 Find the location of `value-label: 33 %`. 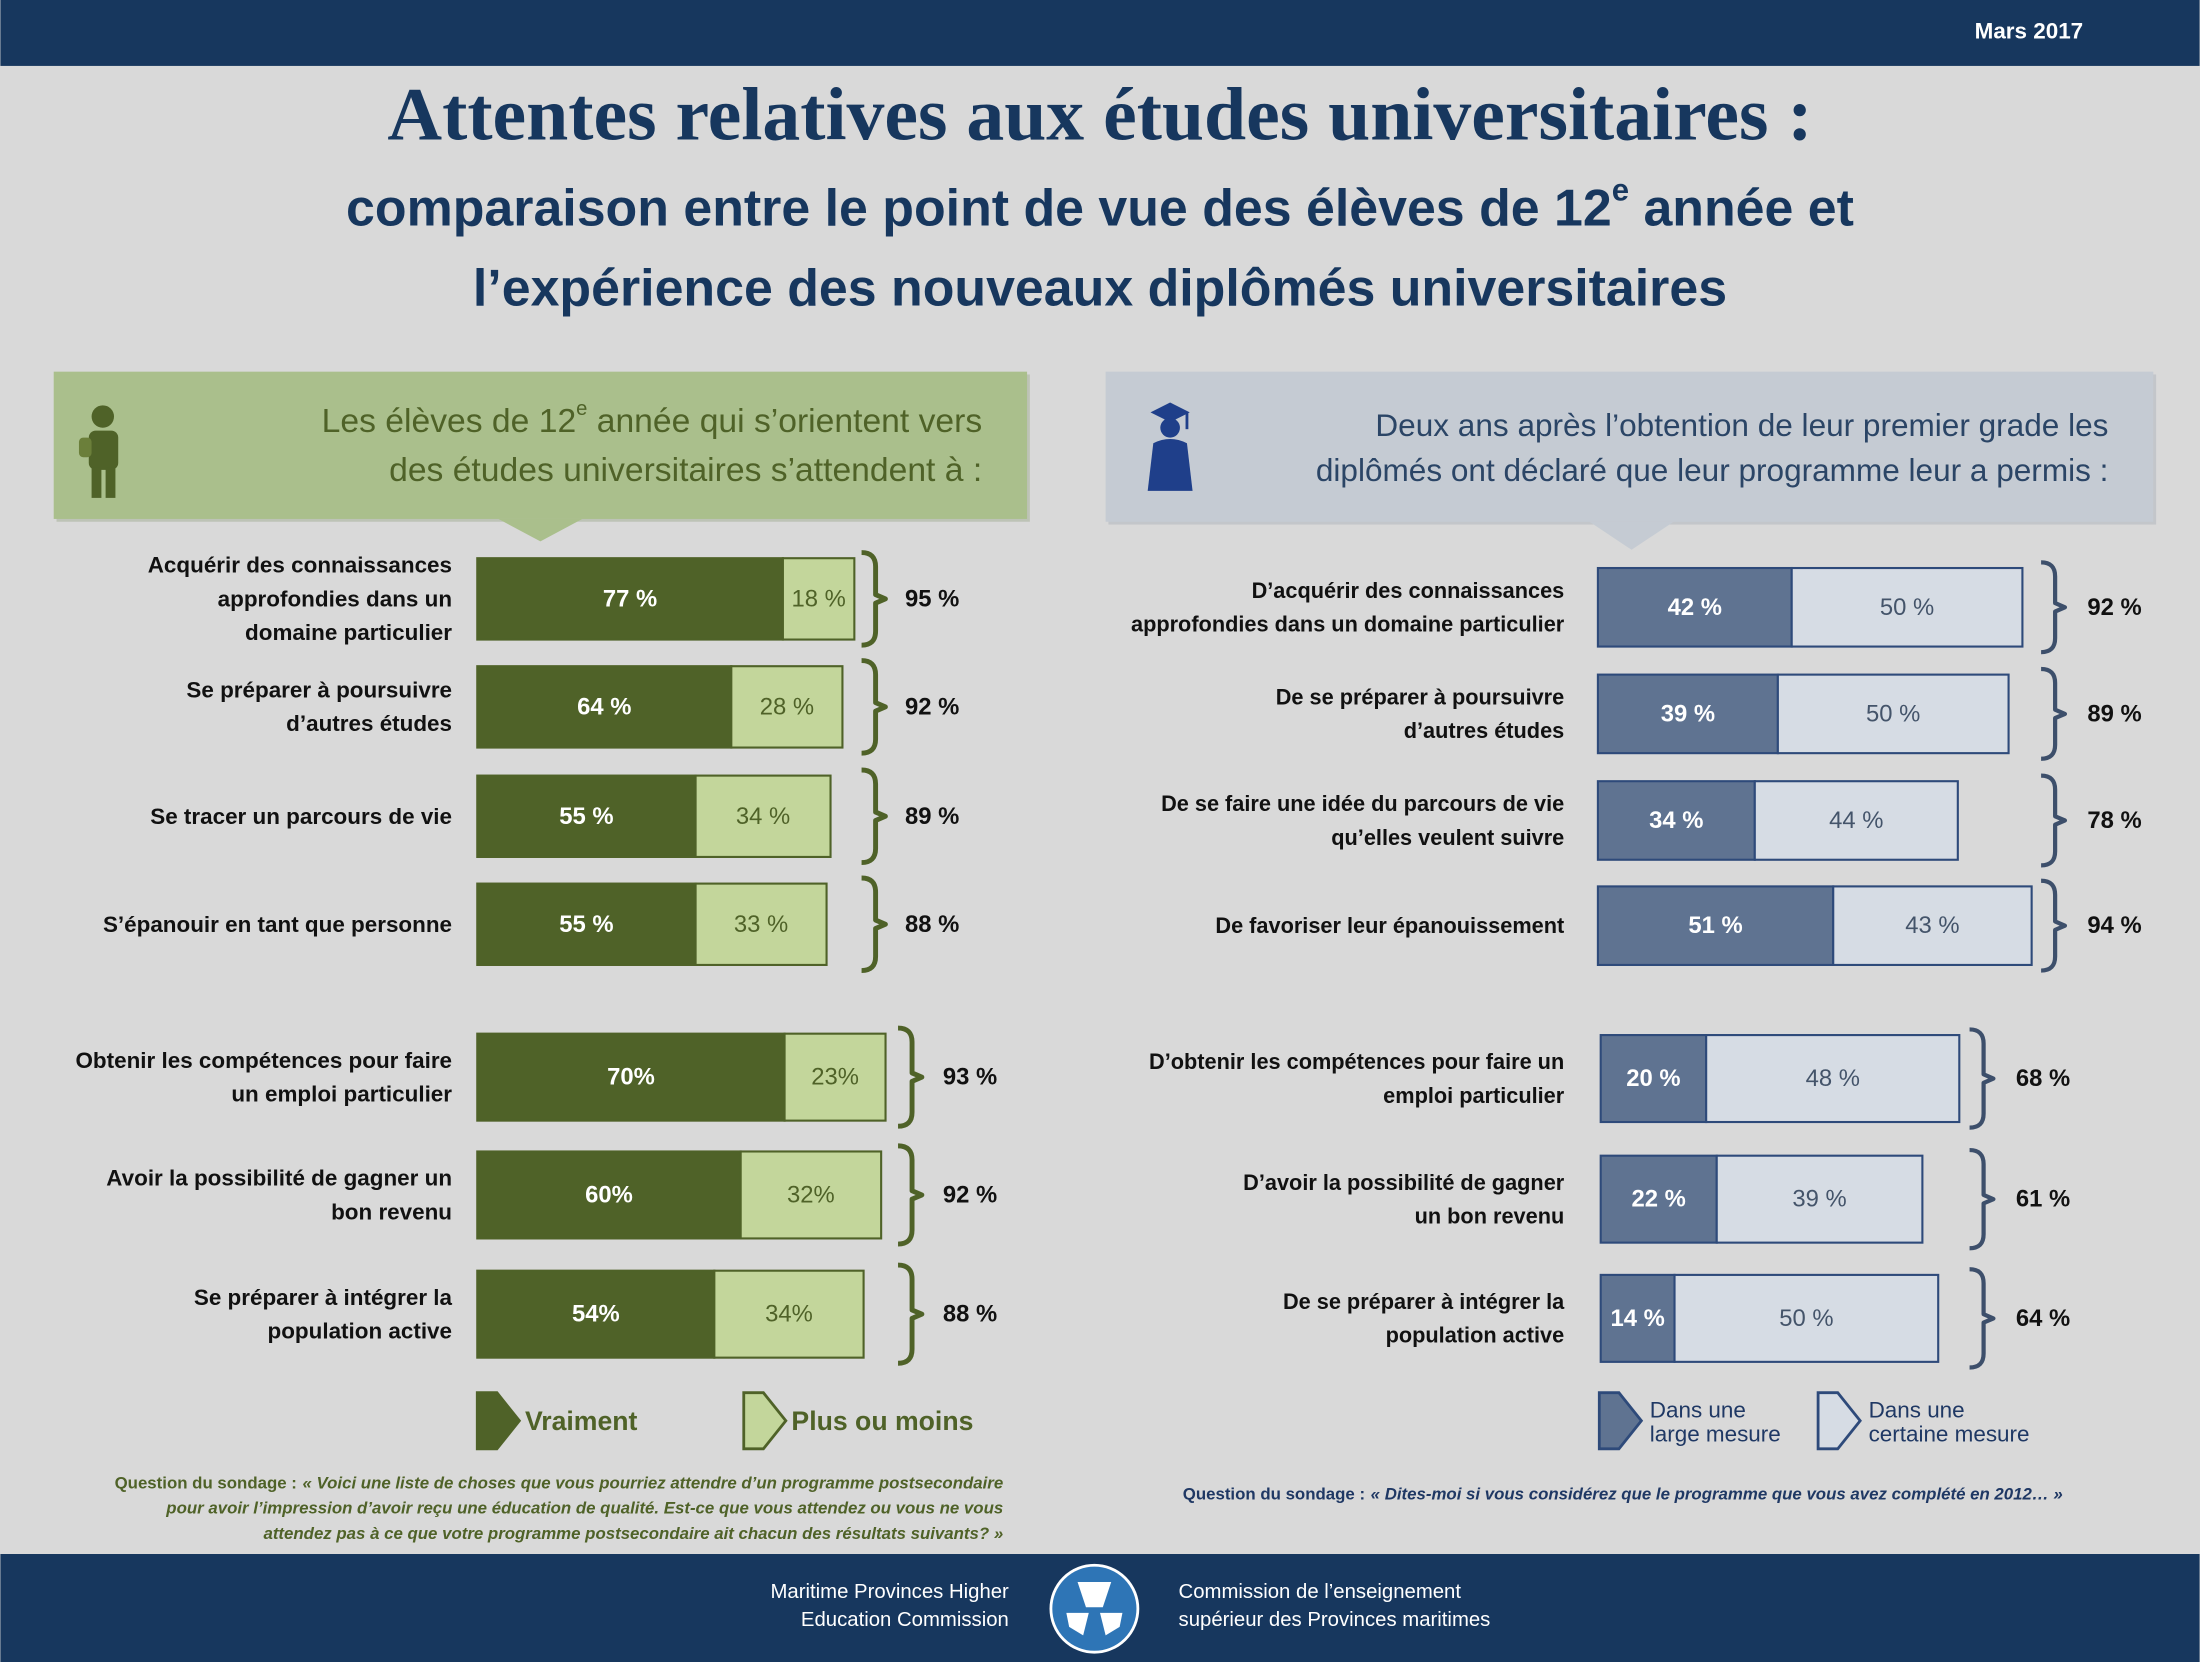

value-label: 33 % is located at coordinates (761, 924).